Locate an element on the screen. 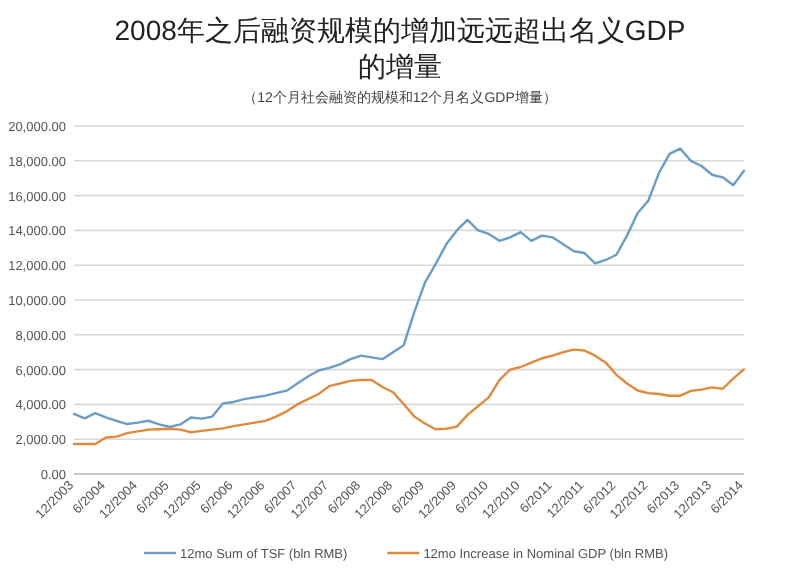 The width and height of the screenshot is (800, 574). title: 2008年之后融资规模的增加远远超出名义GDP的增量 is located at coordinates (400, 48).